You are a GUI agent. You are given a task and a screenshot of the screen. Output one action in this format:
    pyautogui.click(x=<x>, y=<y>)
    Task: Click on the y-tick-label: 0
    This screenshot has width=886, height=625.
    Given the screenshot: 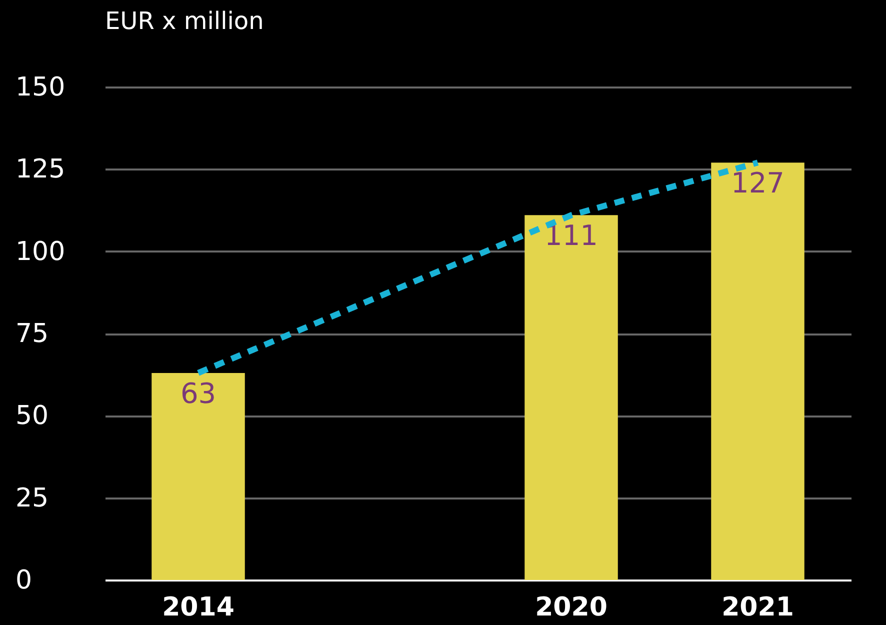 What is the action you would take?
    pyautogui.click(x=24, y=581)
    